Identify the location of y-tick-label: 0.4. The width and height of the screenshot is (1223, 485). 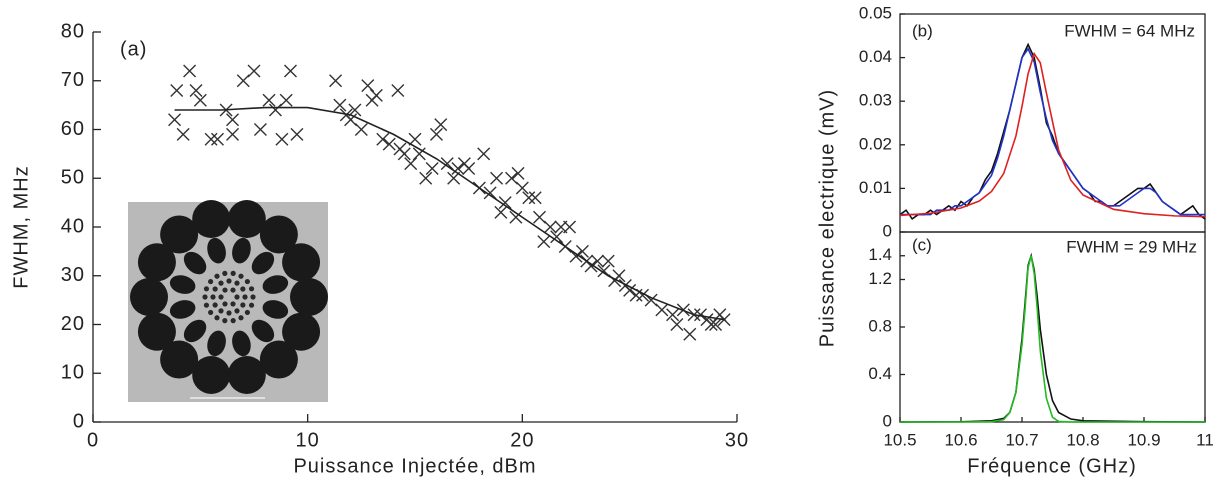
(880, 373).